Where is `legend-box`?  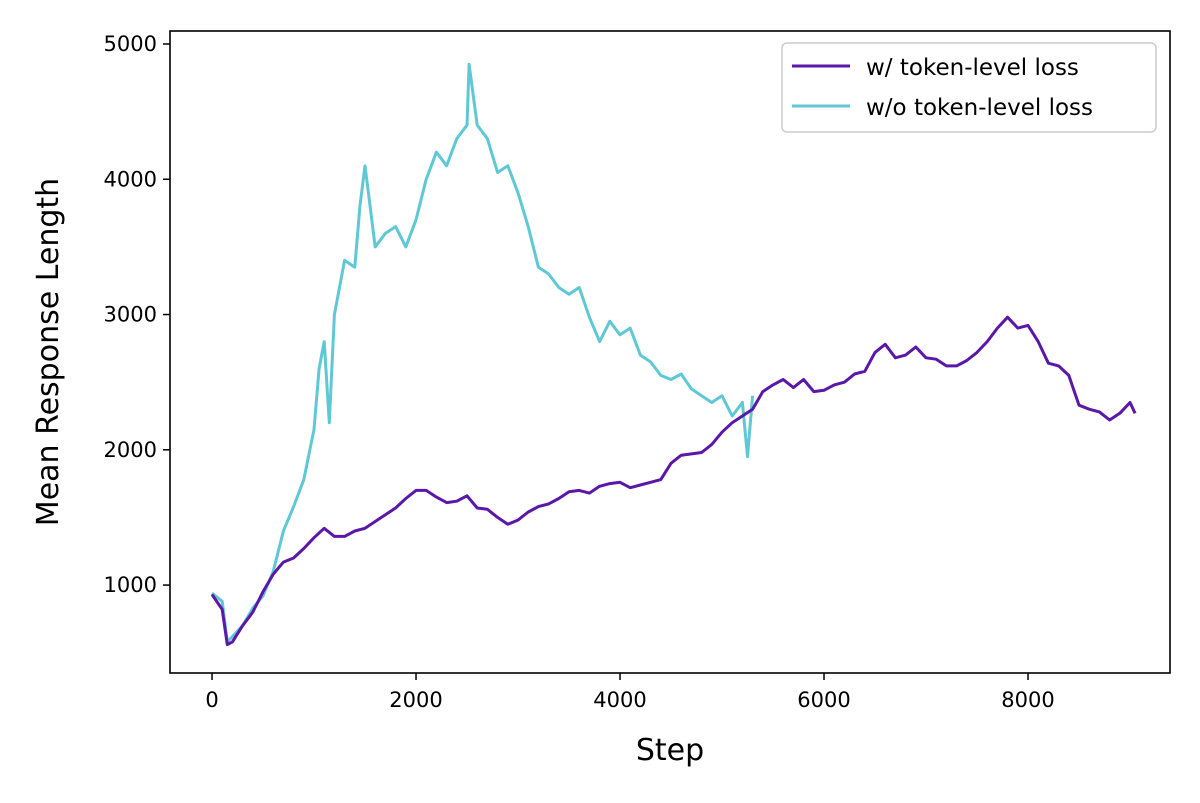 legend-box is located at coordinates (969, 87).